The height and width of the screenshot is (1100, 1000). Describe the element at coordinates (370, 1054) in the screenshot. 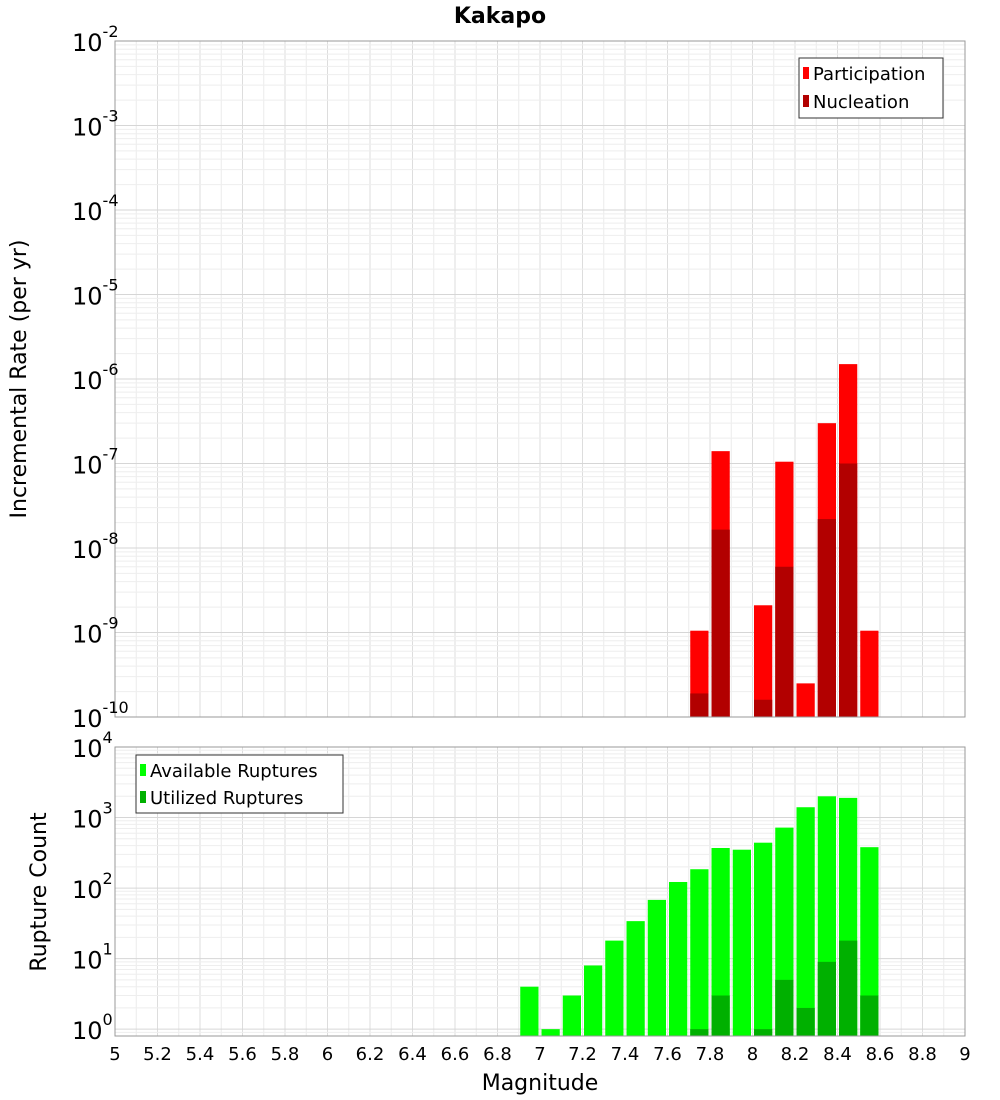

I see `x-tick-label: 6.2` at that location.